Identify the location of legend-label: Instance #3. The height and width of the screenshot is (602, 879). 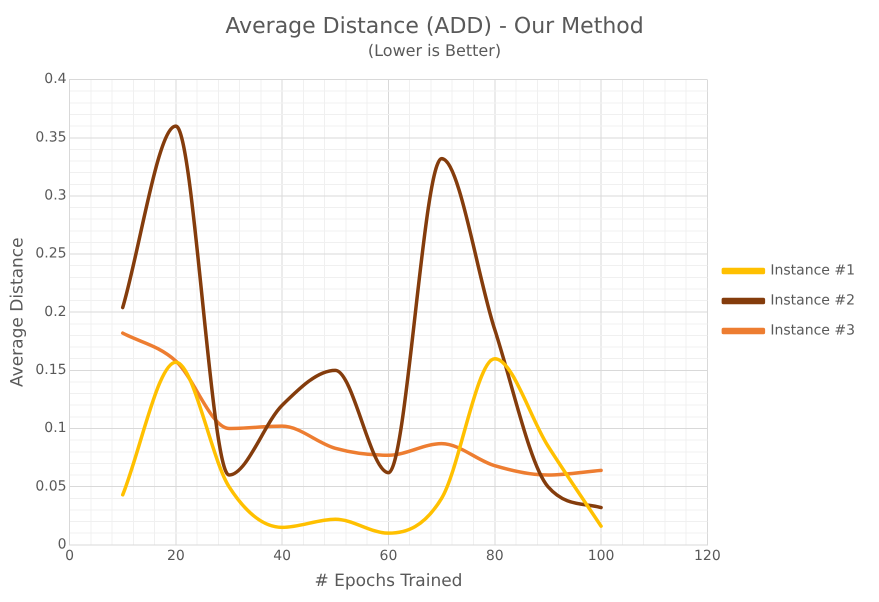
(813, 330).